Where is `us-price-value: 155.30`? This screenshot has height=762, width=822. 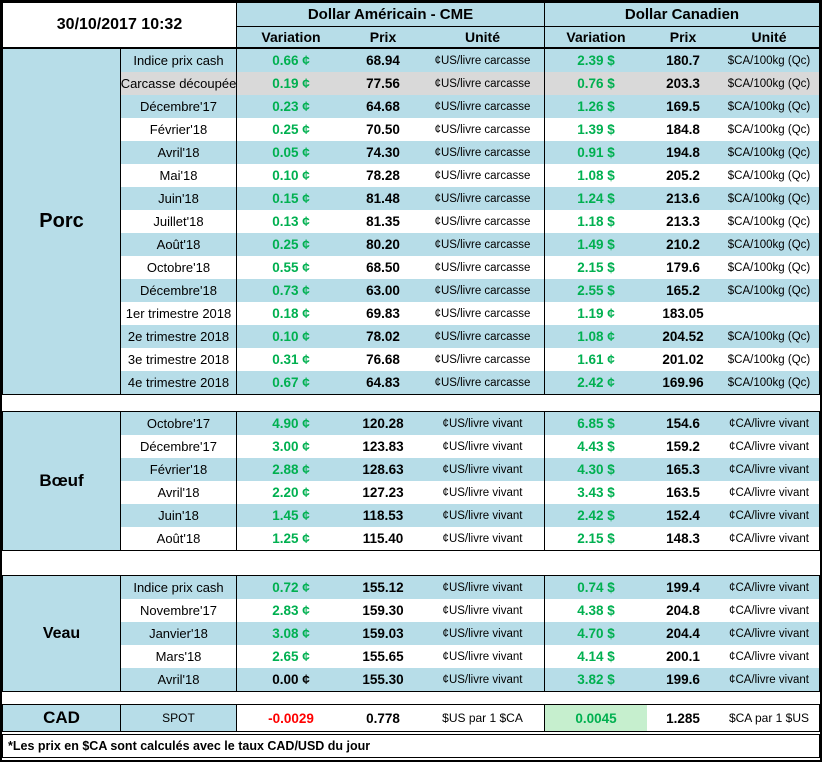 us-price-value: 155.30 is located at coordinates (383, 679).